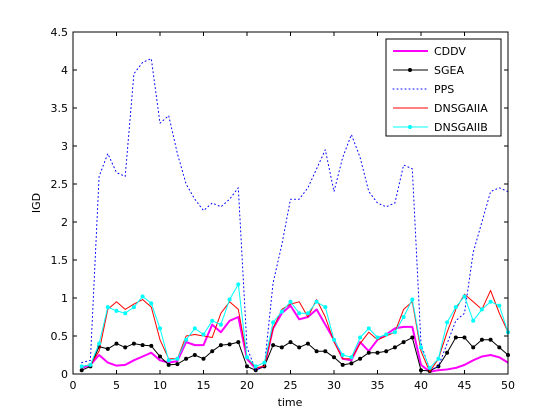 The height and width of the screenshot is (420, 560). Describe the element at coordinates (160, 385) in the screenshot. I see `x-tick-label: 10` at that location.